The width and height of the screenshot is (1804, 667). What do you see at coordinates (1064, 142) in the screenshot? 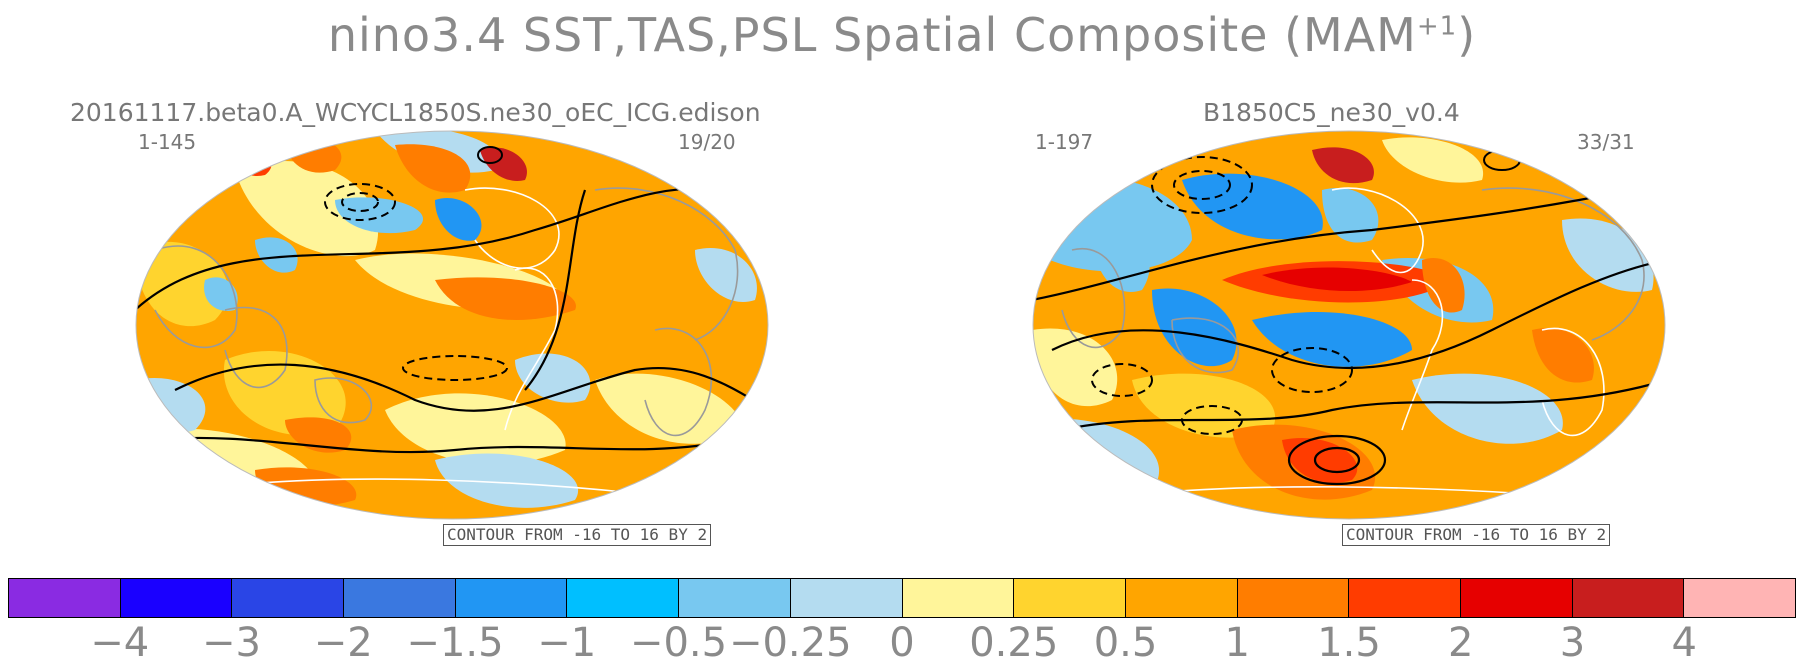
I see `panel-2-years: 1-197` at bounding box center [1064, 142].